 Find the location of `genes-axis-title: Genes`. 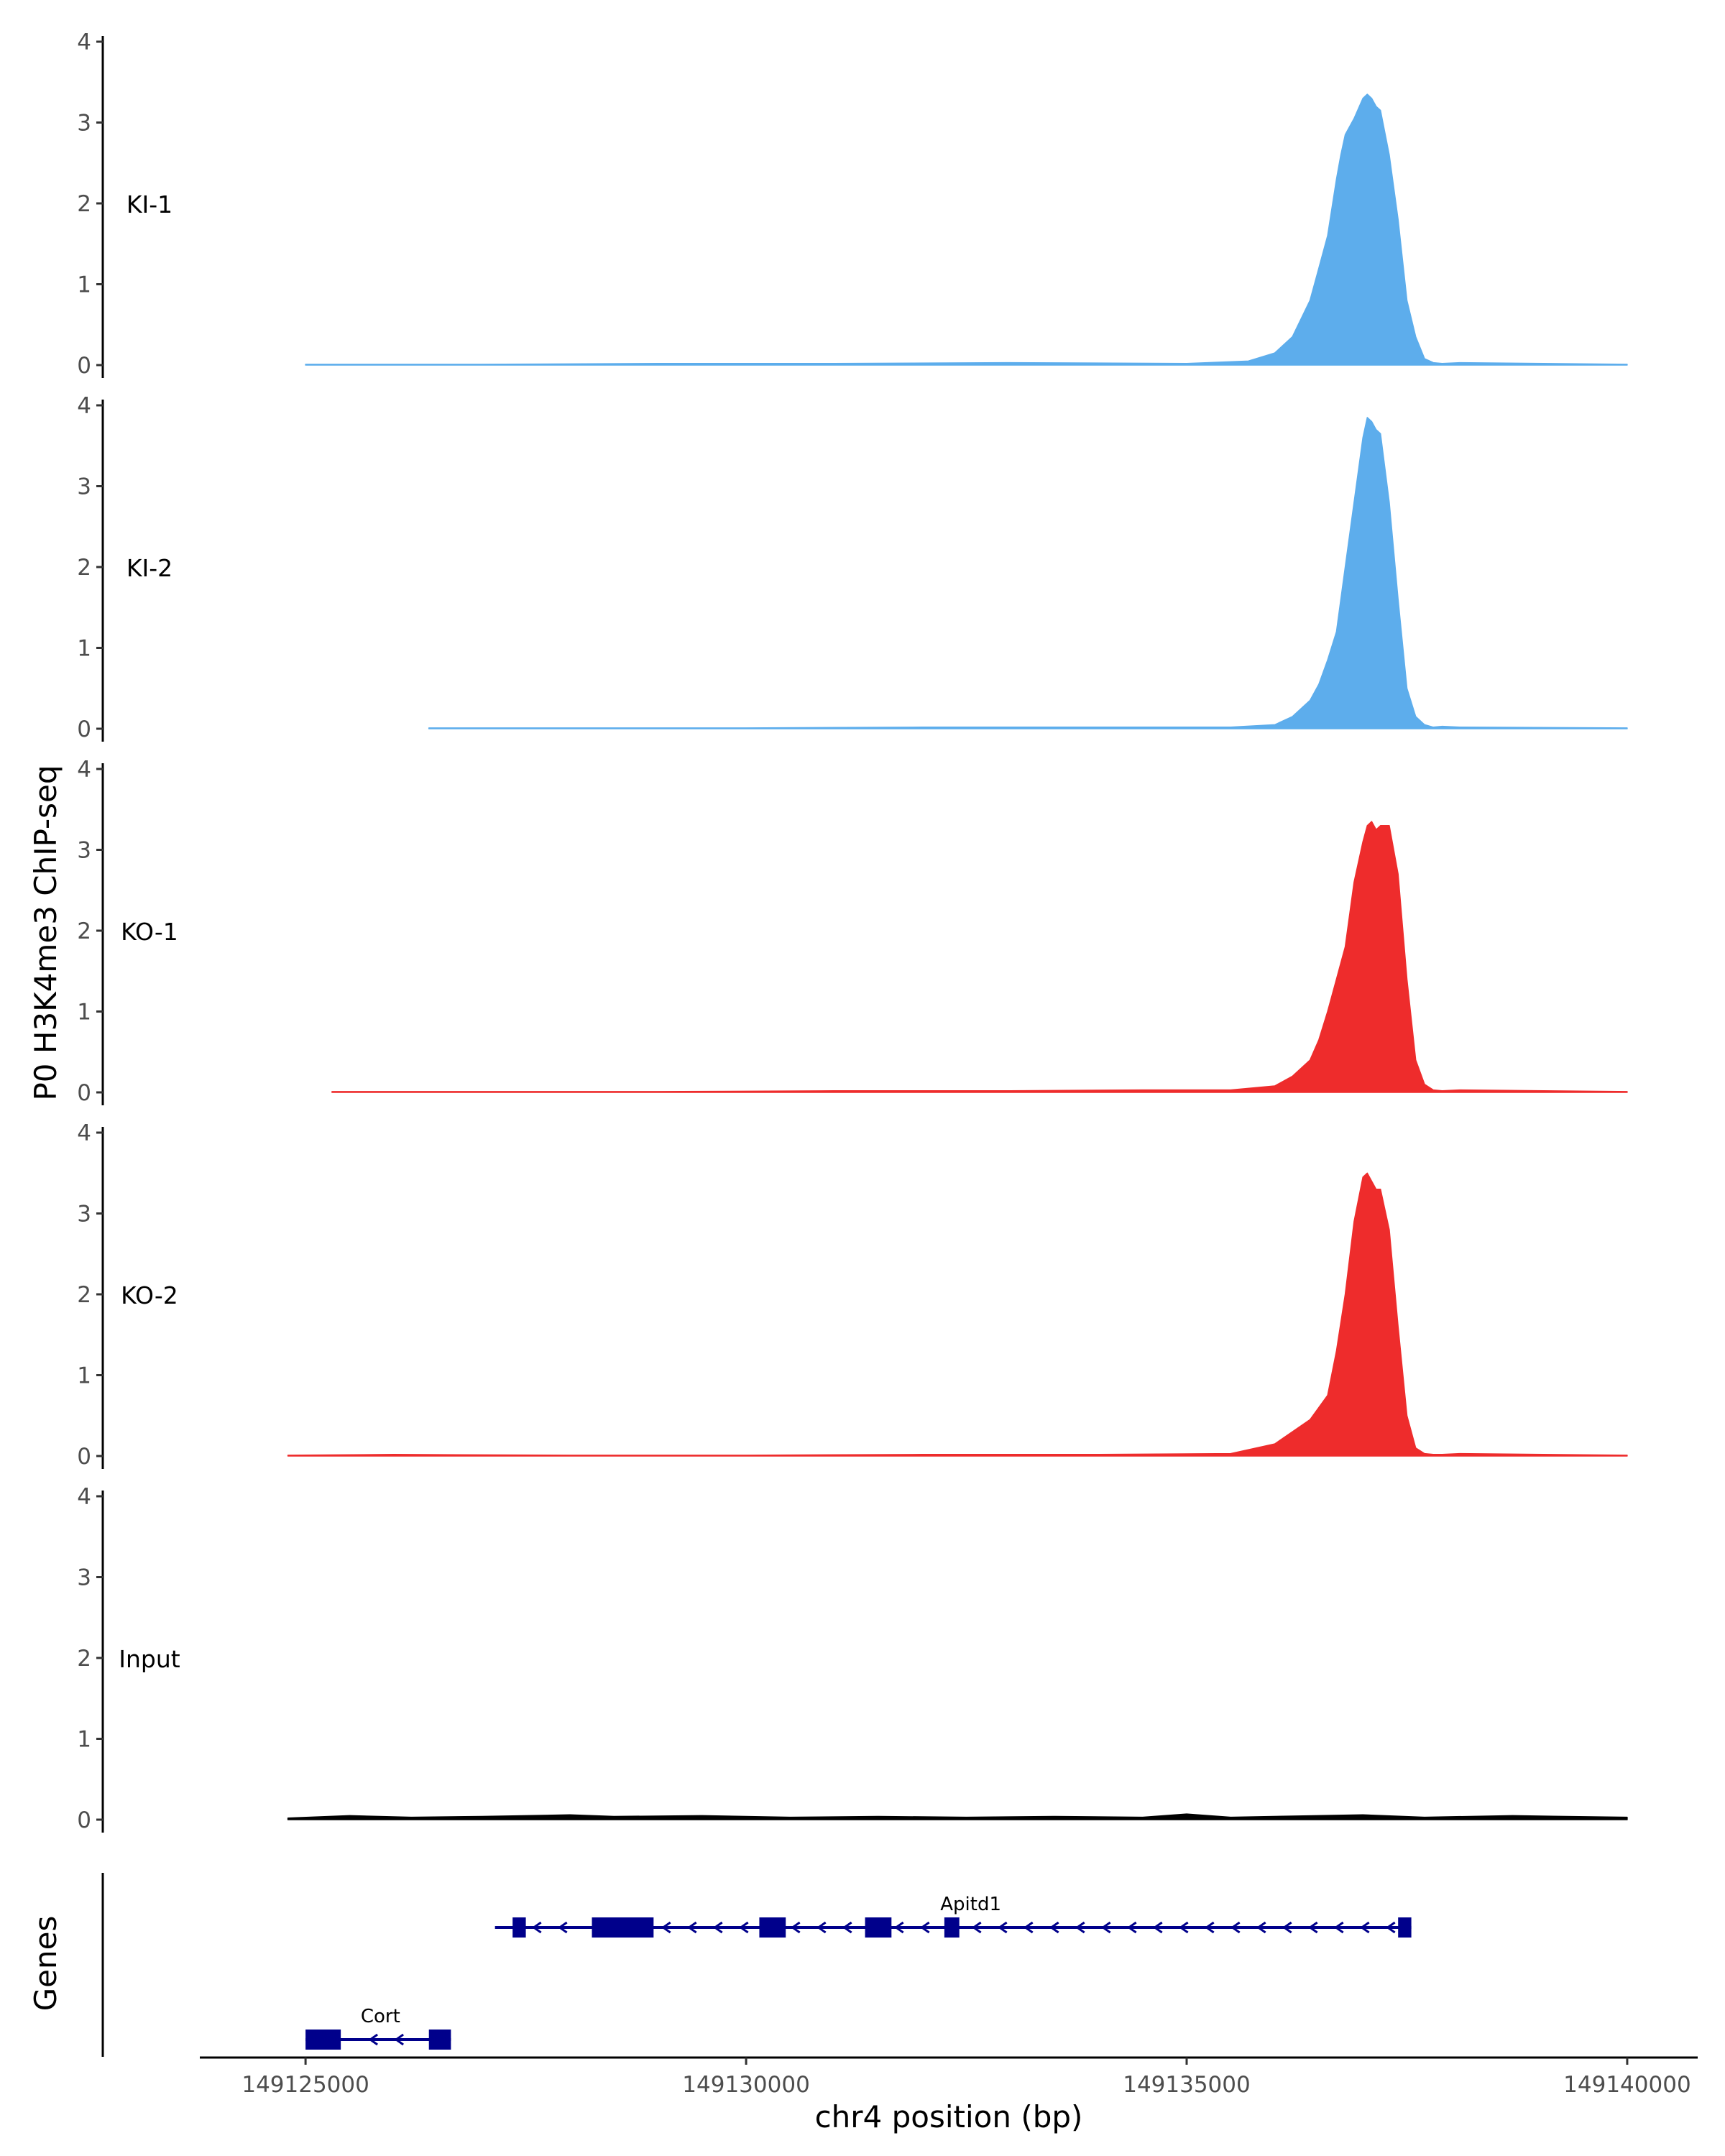

genes-axis-title: Genes is located at coordinates (45, 1964).